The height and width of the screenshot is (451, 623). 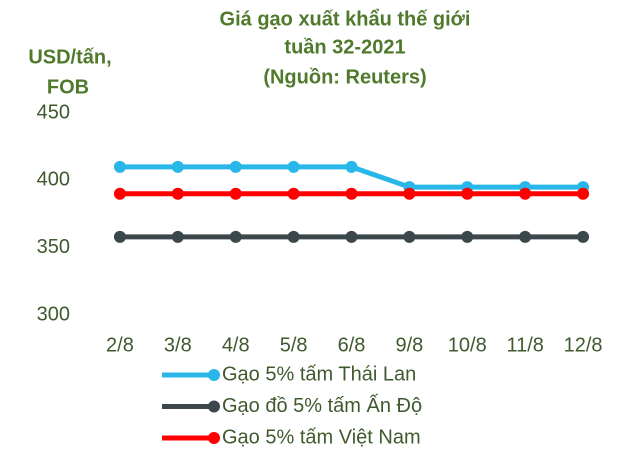 I want to click on chart-title: Giá gạo xuất khẩu thế giới, so click(x=345, y=19).